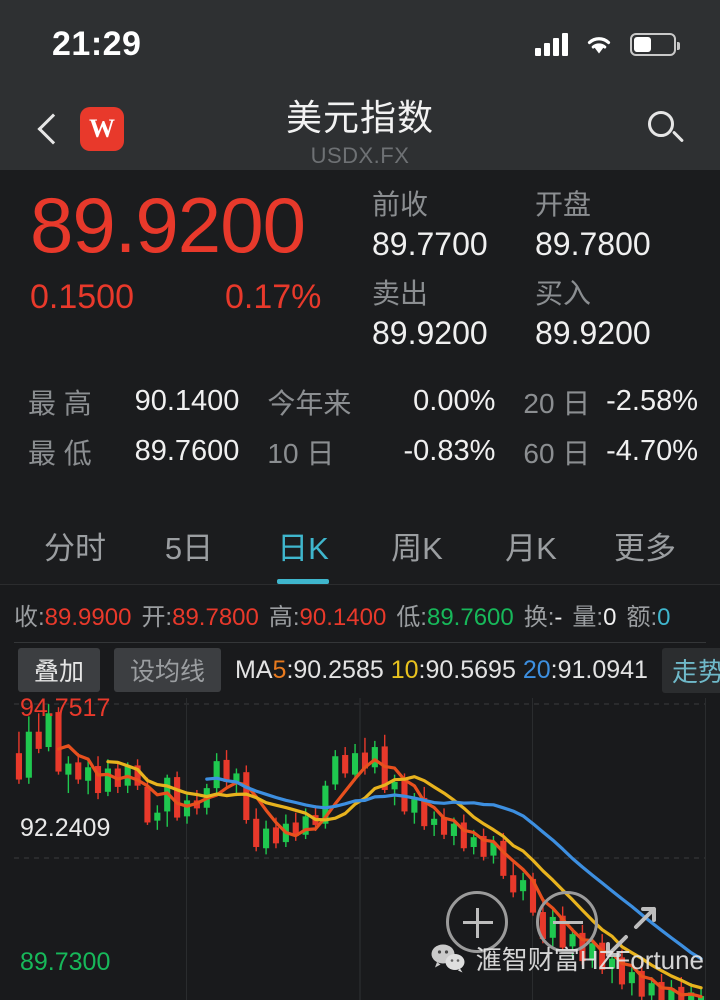 Image resolution: width=720 pixels, height=1000 pixels. I want to click on quote-field-row: 前收 89.7700 开盘 89.7800, so click(535, 225).